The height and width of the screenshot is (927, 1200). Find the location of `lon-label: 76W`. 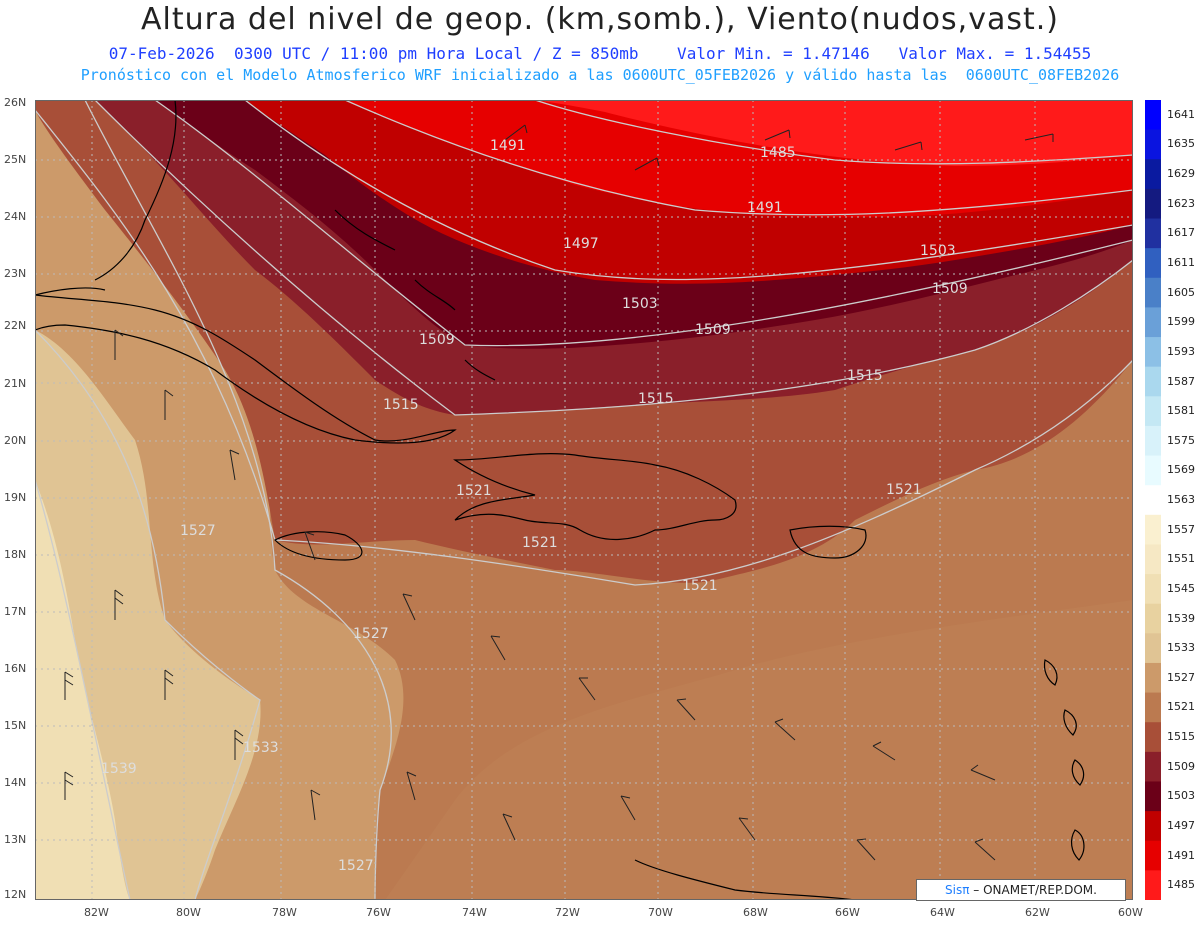

lon-label: 76W is located at coordinates (378, 912).